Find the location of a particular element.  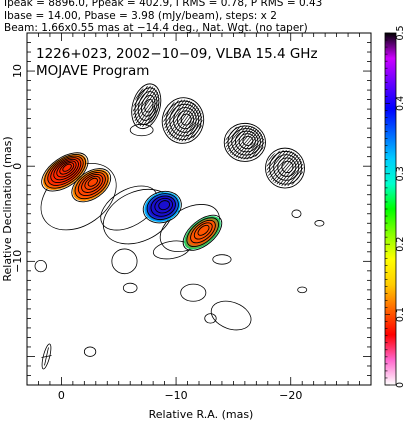

y-tick-label: 10 is located at coordinates (17, 71).